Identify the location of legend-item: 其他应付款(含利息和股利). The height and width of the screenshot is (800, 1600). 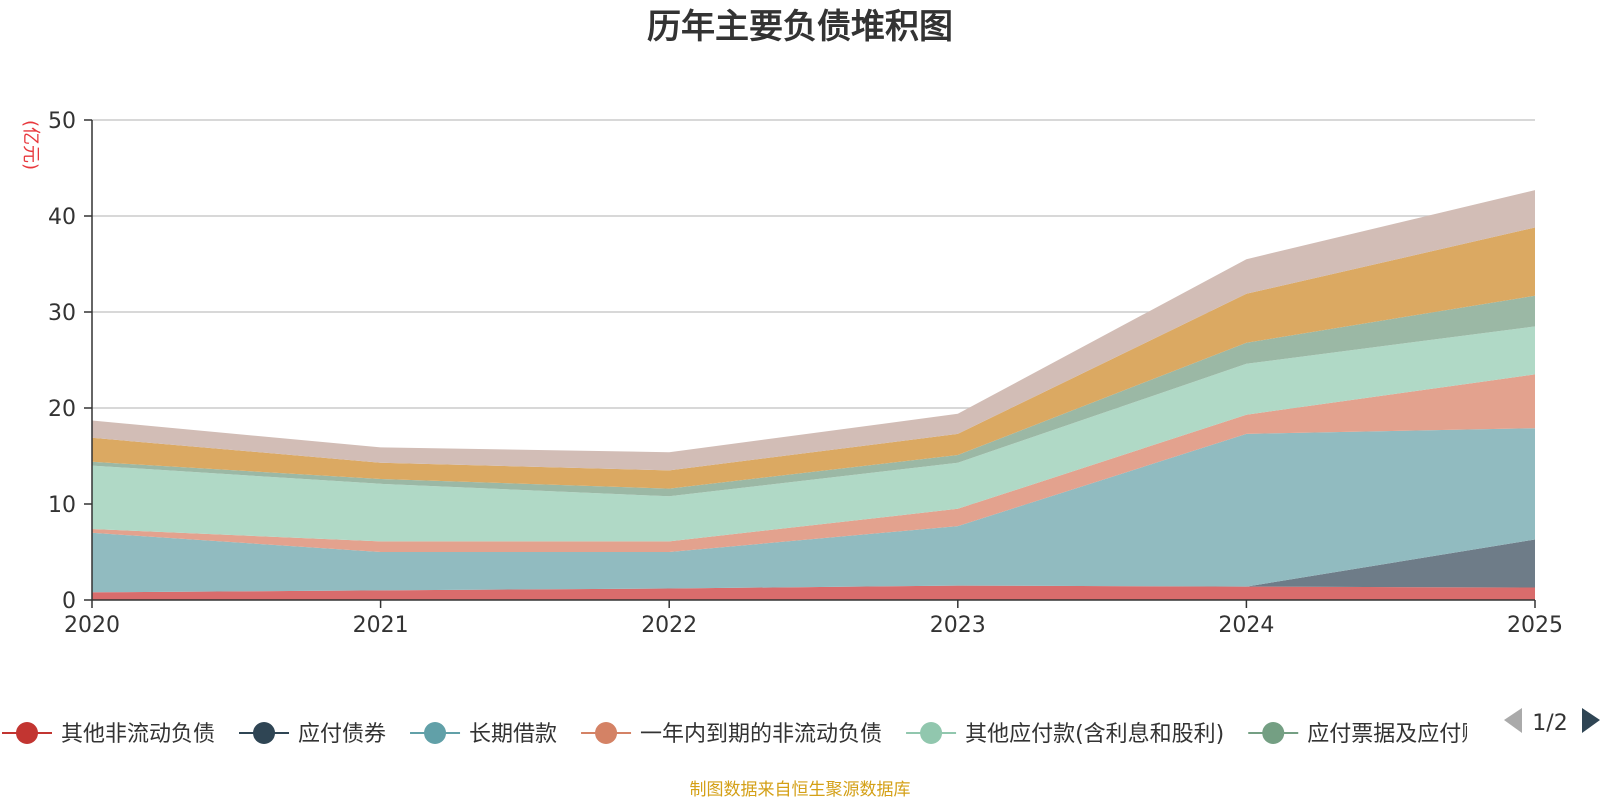
(1065, 734).